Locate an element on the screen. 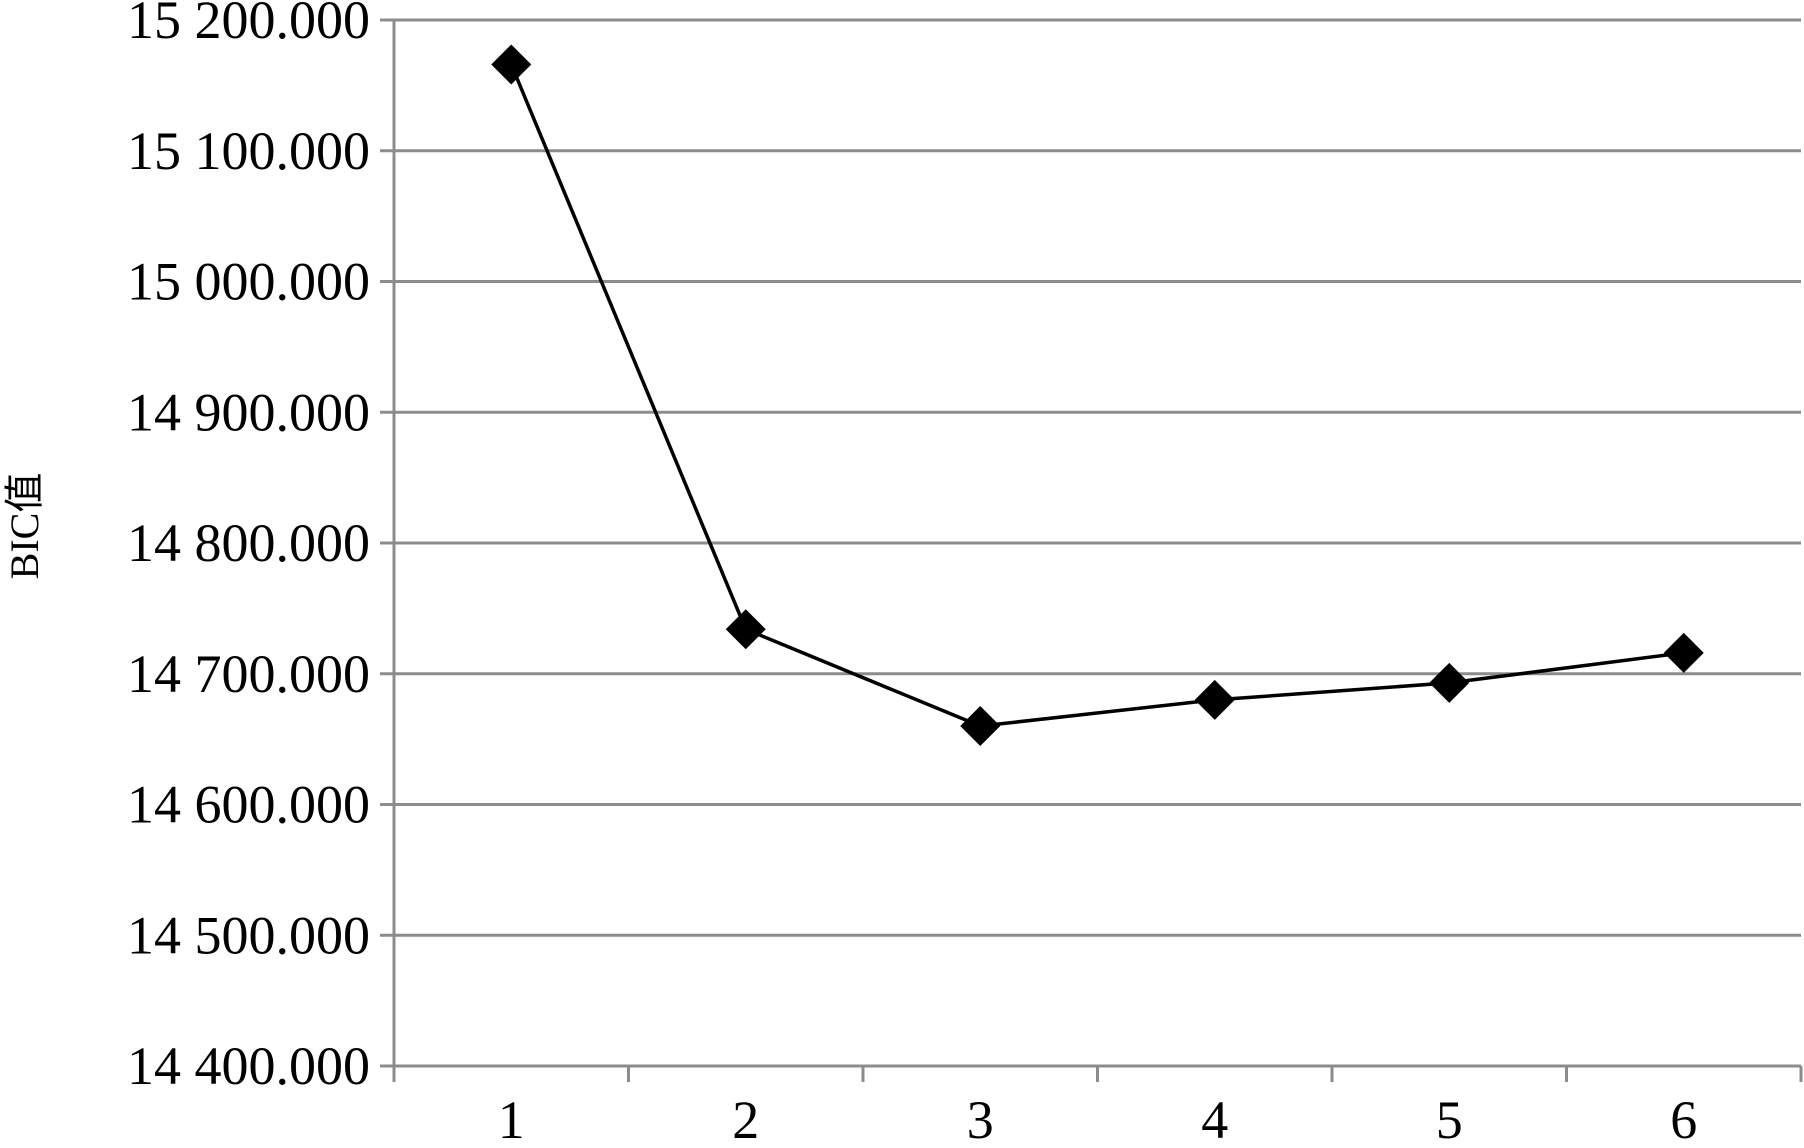 The height and width of the screenshot is (1148, 1804). y-tick-label-14900: 14 900.000 is located at coordinates (248, 412).